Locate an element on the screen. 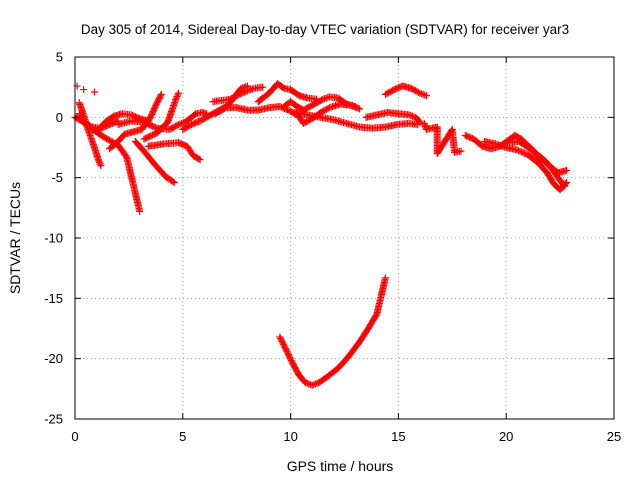 Image resolution: width=640 pixels, height=480 pixels. y-tick-label: -20 is located at coordinates (53, 358).